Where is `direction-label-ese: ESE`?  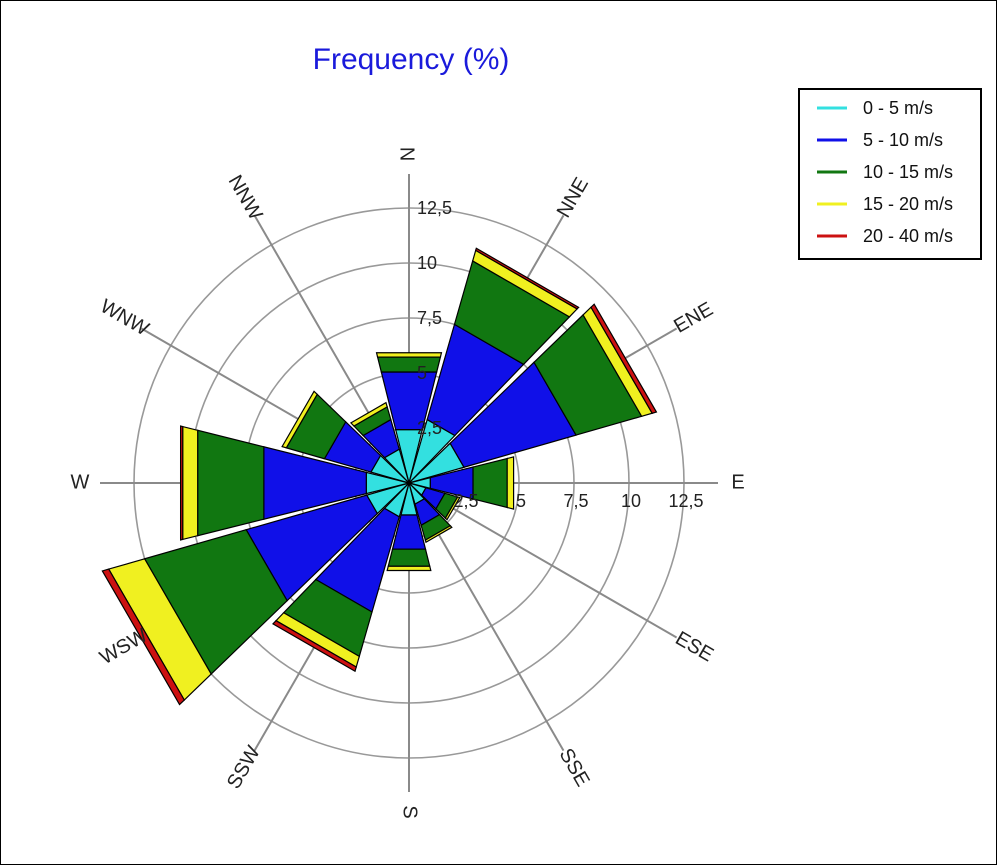 direction-label-ese: ESE is located at coordinates (694, 646).